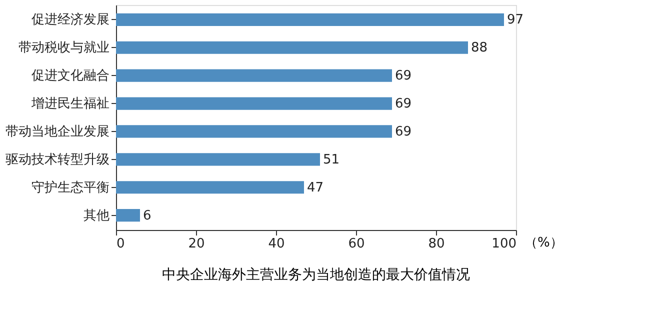 The height and width of the screenshot is (330, 650). What do you see at coordinates (71, 76) in the screenshot?
I see `y-tick-label: 促进文化融合` at bounding box center [71, 76].